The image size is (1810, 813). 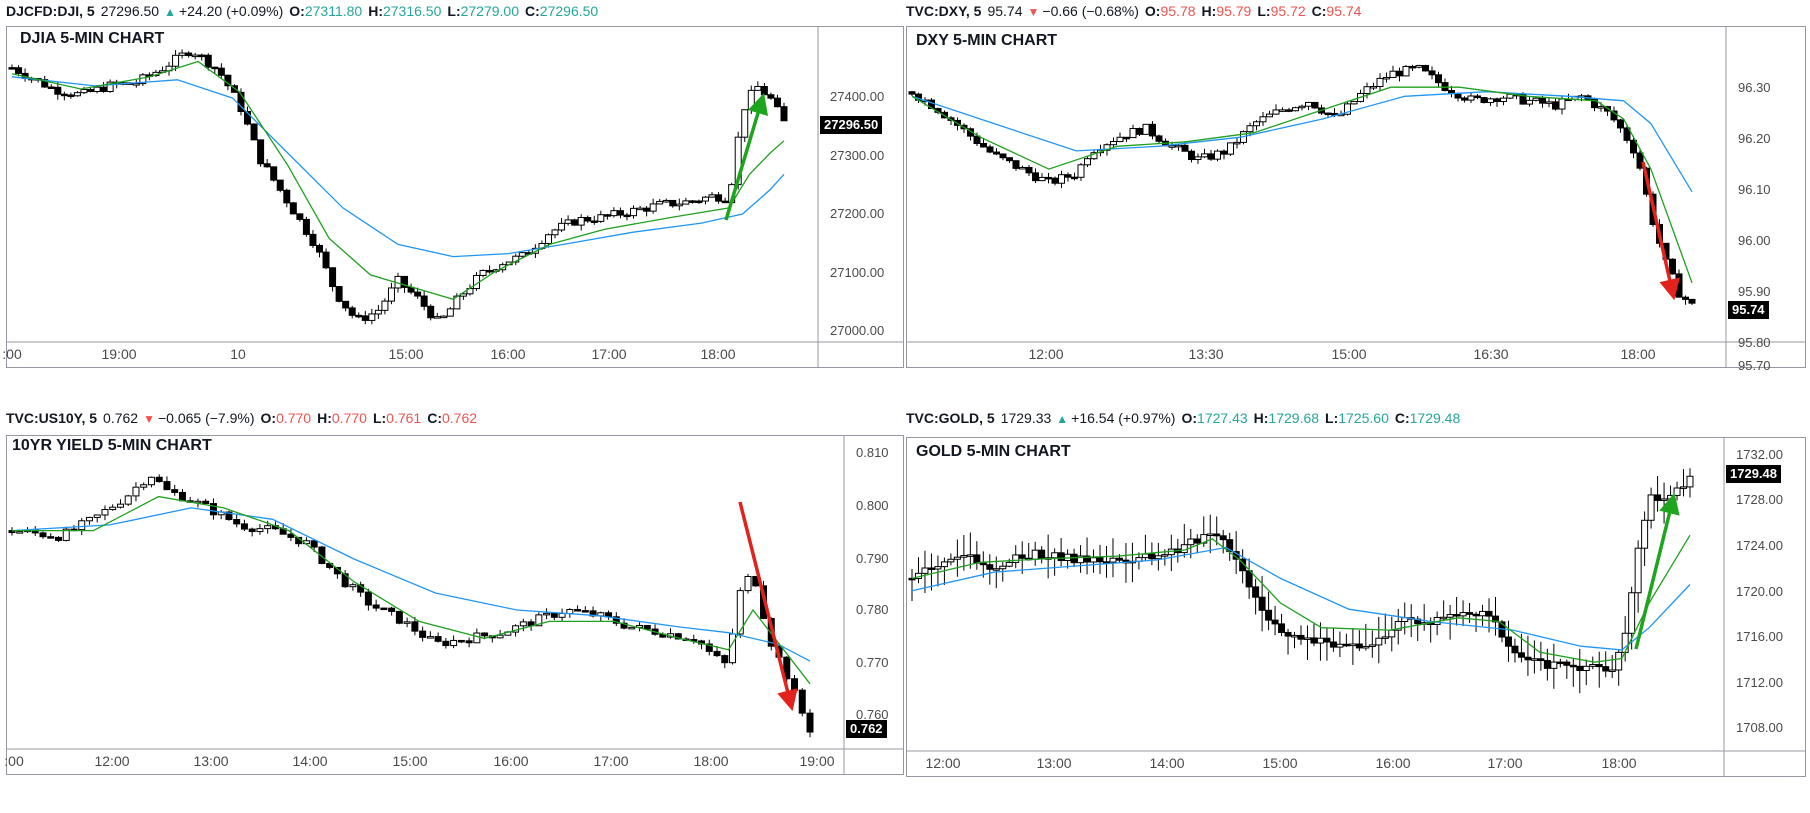 What do you see at coordinates (718, 354) in the screenshot?
I see `time-tick-label: 18:00` at bounding box center [718, 354].